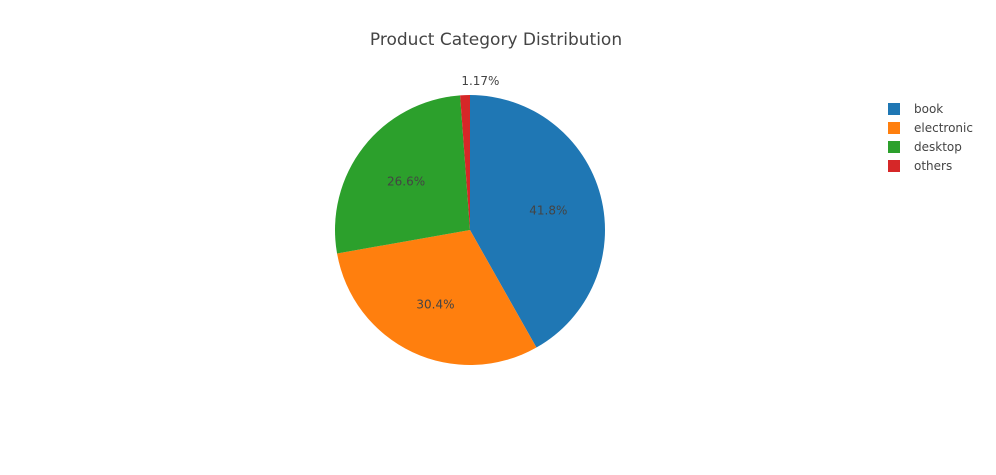 This screenshot has height=475, width=996. What do you see at coordinates (435, 304) in the screenshot?
I see `pie-label-electronic: 30.4%` at bounding box center [435, 304].